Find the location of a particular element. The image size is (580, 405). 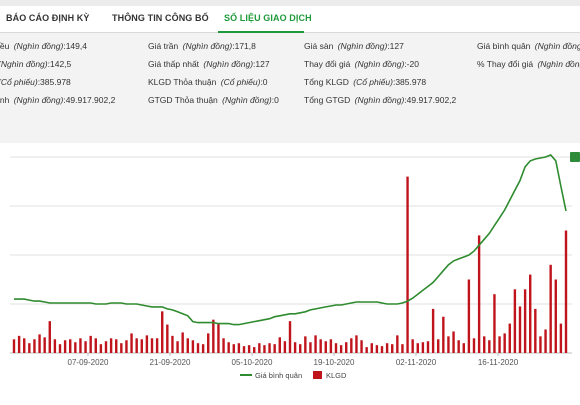

stat-2-4: GTGD Thỏa thuận (Nghìn đồng):0 is located at coordinates (213, 100).